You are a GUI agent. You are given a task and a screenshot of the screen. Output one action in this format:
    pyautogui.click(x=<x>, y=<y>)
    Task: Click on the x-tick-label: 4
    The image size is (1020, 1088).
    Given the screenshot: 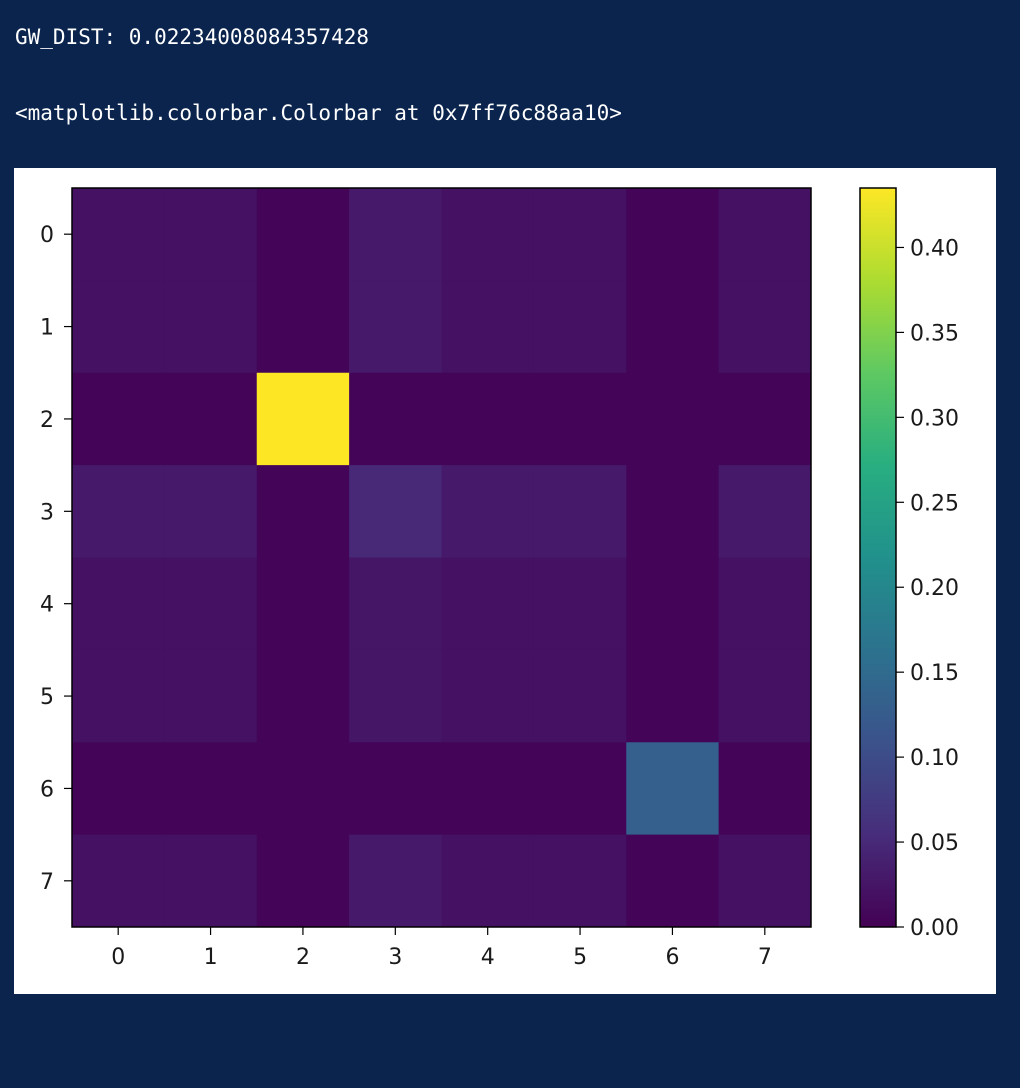 What is the action you would take?
    pyautogui.click(x=488, y=957)
    